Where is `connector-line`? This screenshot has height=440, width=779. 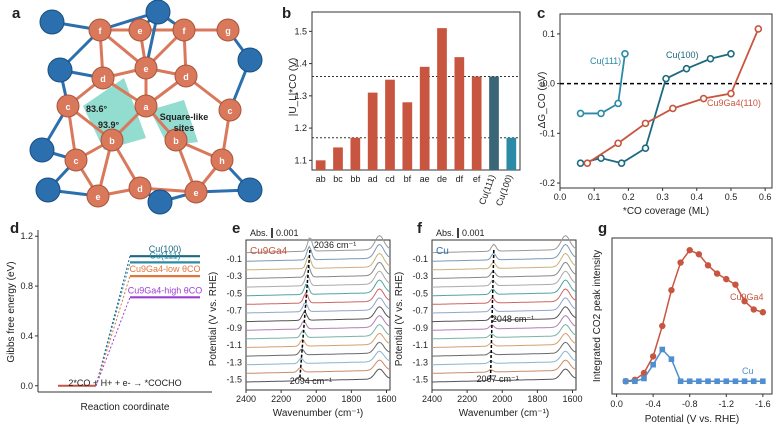
connector-line is located at coordinates (113, 324).